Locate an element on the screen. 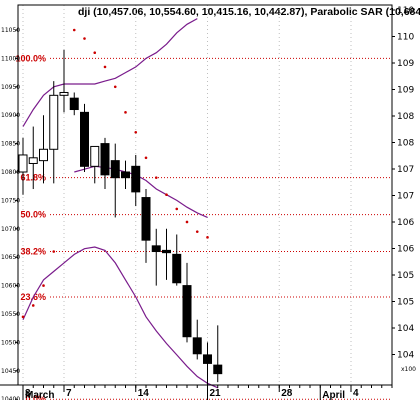 This screenshot has width=420, height=400. y-tick-label-0: 11050 is located at coordinates (10, 30).